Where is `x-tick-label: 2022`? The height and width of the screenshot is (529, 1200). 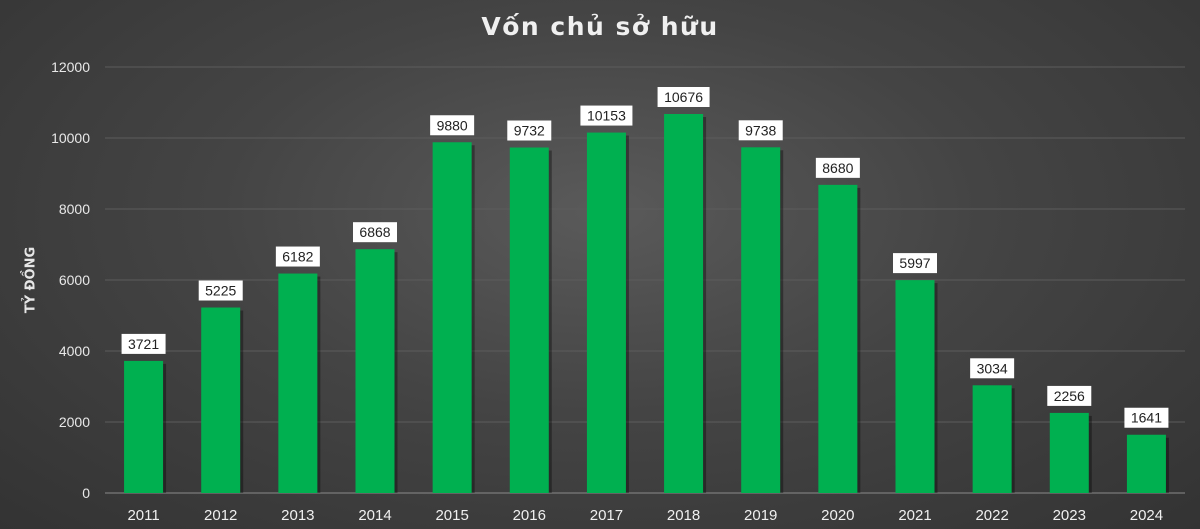 x-tick-label: 2022 is located at coordinates (991, 515).